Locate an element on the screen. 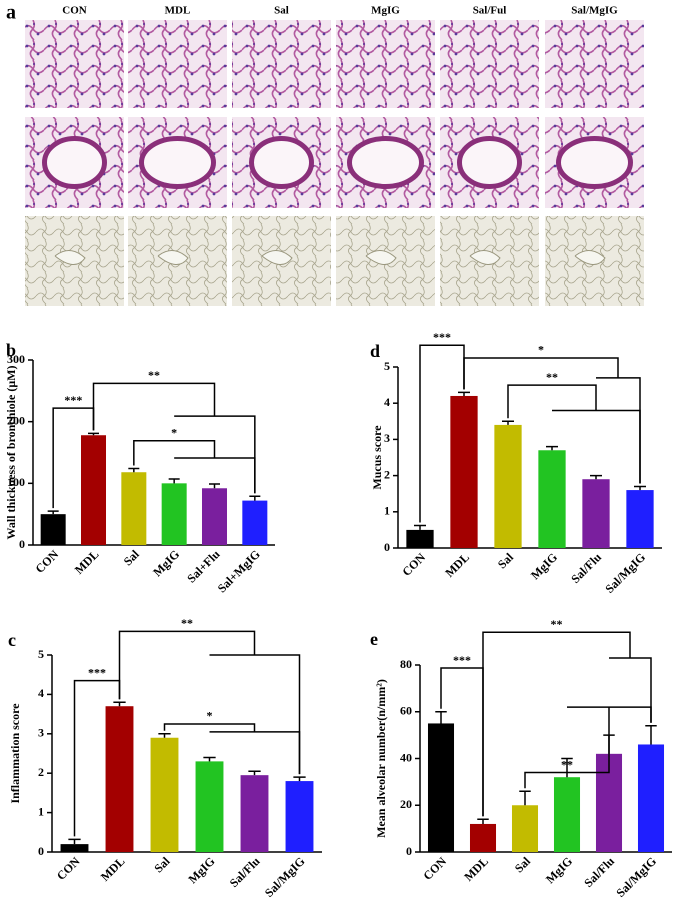 The image size is (685, 921). y-tick-label: 300 is located at coordinates (16, 359).